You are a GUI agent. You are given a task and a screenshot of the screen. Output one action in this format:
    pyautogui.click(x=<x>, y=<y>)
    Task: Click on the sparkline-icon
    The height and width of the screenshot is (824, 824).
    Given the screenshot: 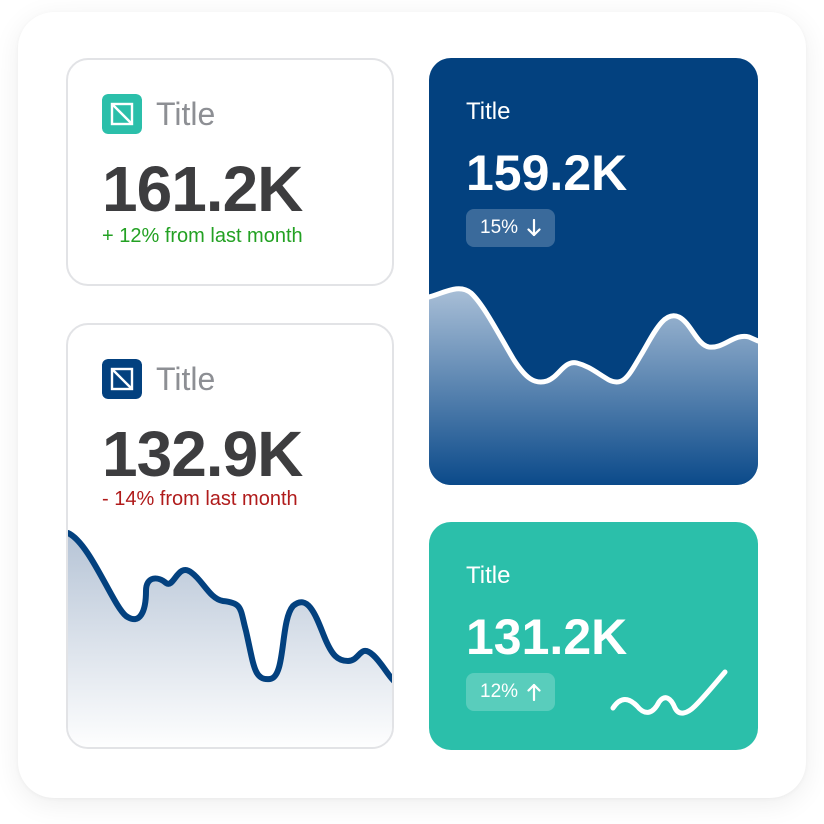 What is the action you would take?
    pyautogui.click(x=669, y=692)
    